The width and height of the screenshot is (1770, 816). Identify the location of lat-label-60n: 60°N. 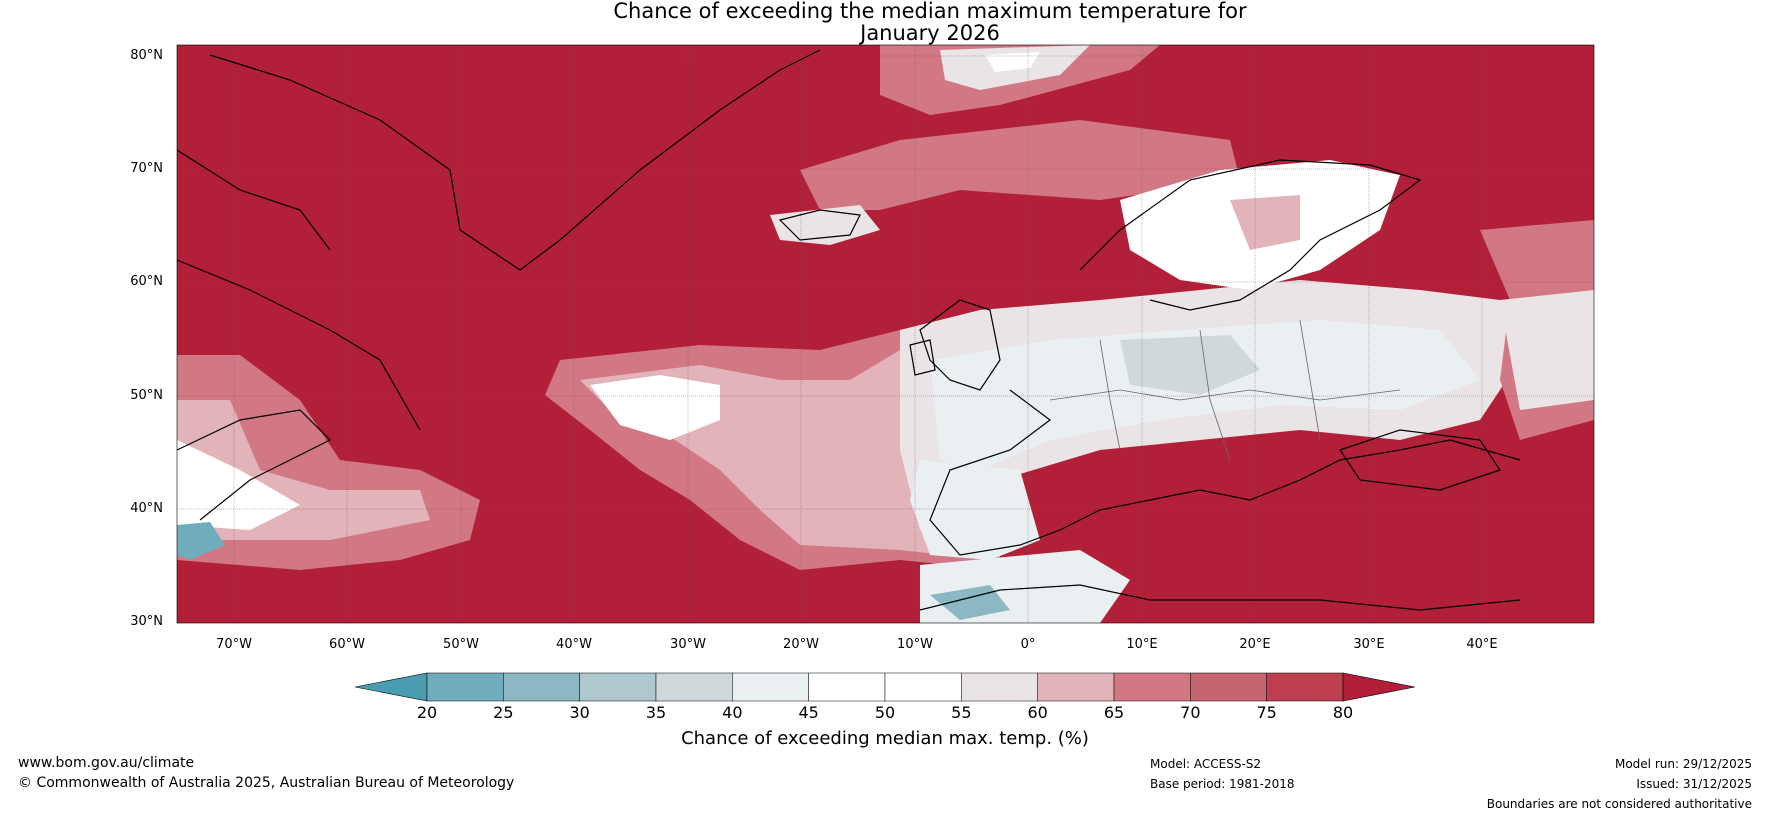
(146, 281).